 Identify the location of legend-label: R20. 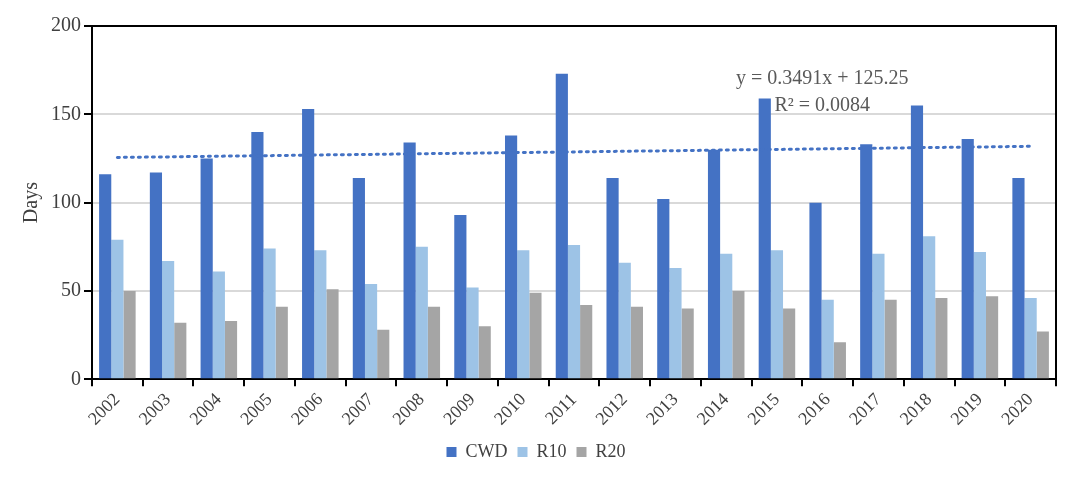
(610, 450).